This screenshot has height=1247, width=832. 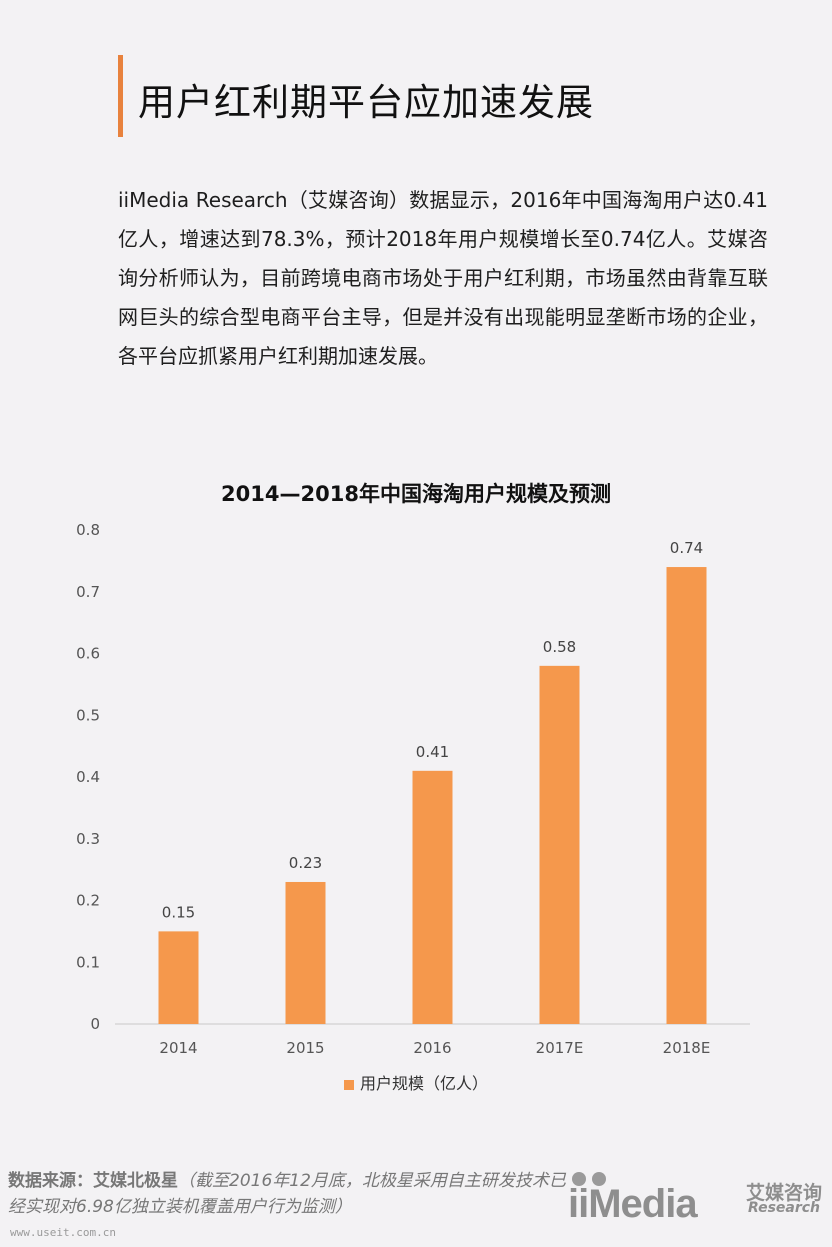 I want to click on watermark-url: www.useit.com.cn, so click(x=63, y=1232).